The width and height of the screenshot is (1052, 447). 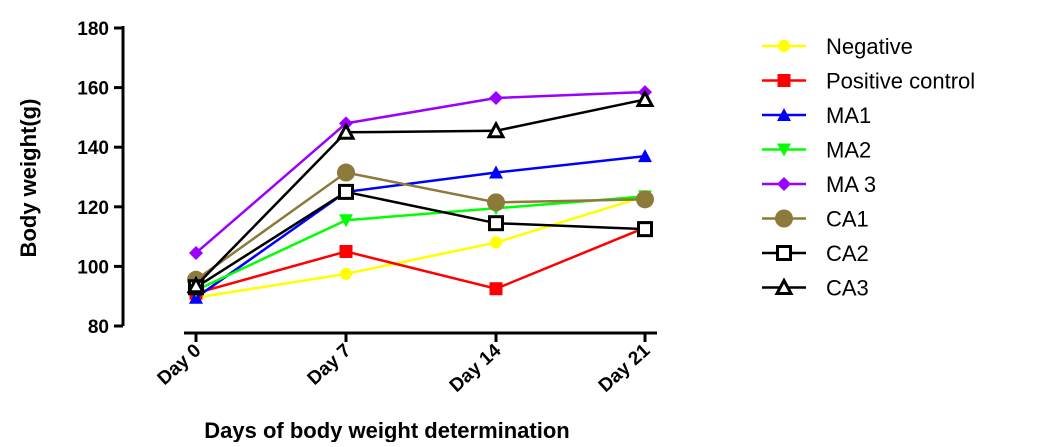 What do you see at coordinates (847, 219) in the screenshot?
I see `legend-label: CA1` at bounding box center [847, 219].